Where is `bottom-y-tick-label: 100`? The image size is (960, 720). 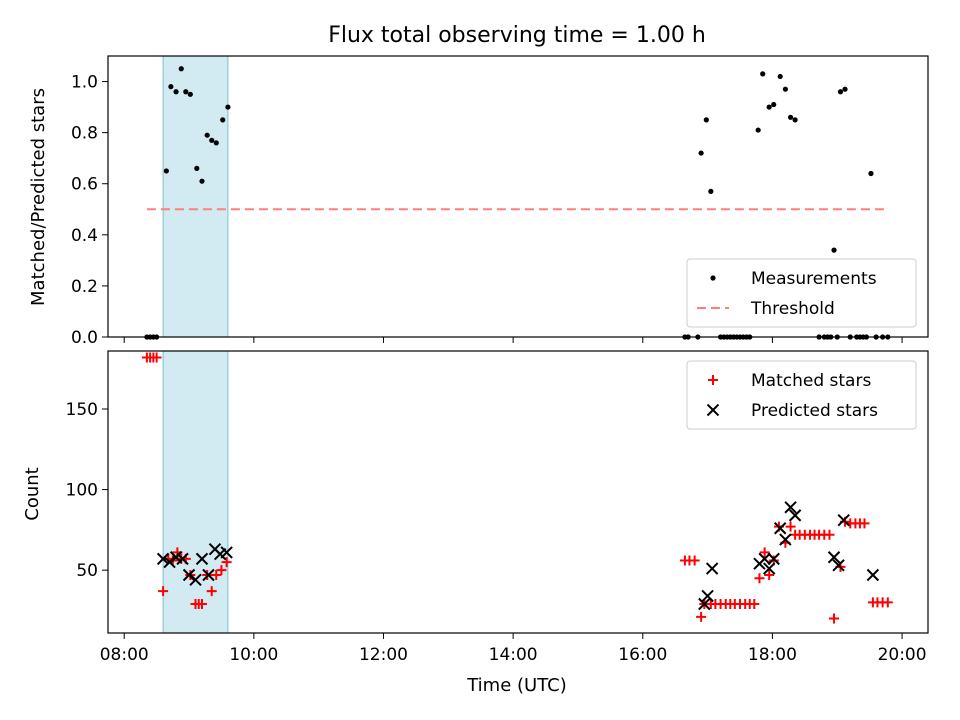 bottom-y-tick-label: 100 is located at coordinates (82, 491).